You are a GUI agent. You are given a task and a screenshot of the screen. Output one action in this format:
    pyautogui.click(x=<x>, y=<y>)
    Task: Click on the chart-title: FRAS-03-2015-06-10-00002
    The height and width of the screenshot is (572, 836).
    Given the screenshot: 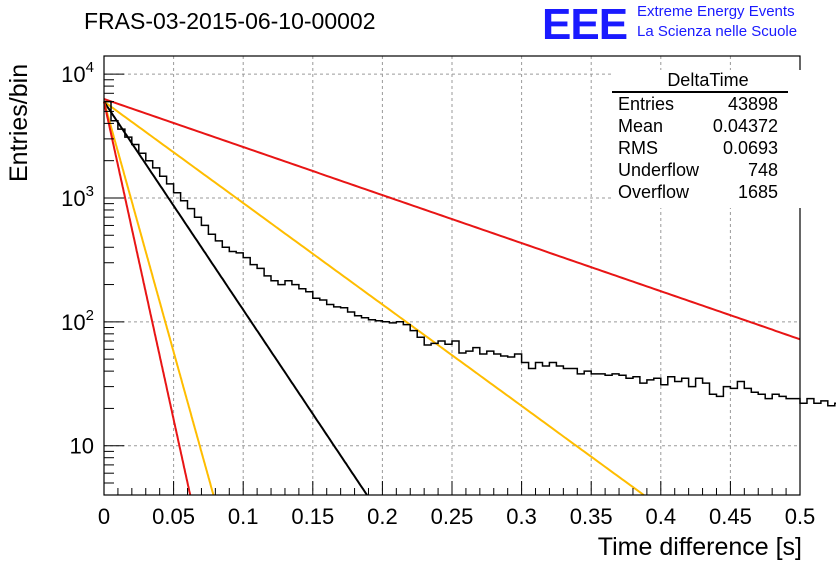 What is the action you would take?
    pyautogui.click(x=230, y=21)
    